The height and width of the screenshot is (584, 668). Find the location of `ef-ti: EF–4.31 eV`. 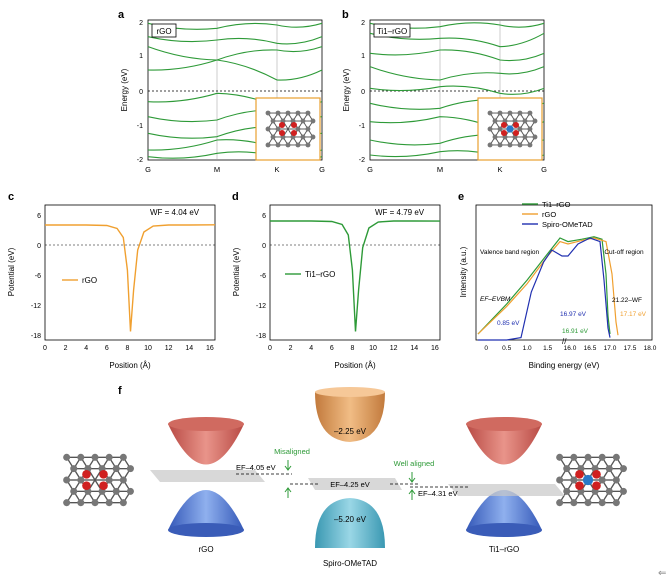

ef-ti: EF–4.31 eV is located at coordinates (438, 493).